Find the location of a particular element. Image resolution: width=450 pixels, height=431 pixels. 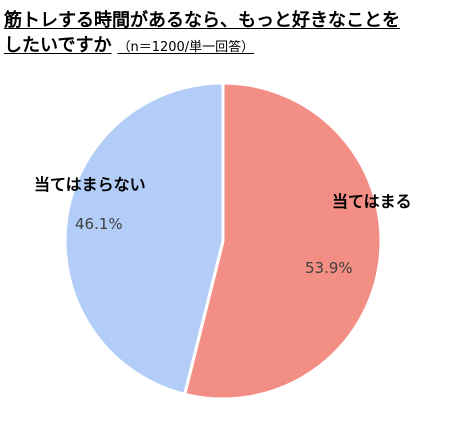

title-line-1: 筋トレする時間があるなら、もっと好きなことを is located at coordinates (202, 20).